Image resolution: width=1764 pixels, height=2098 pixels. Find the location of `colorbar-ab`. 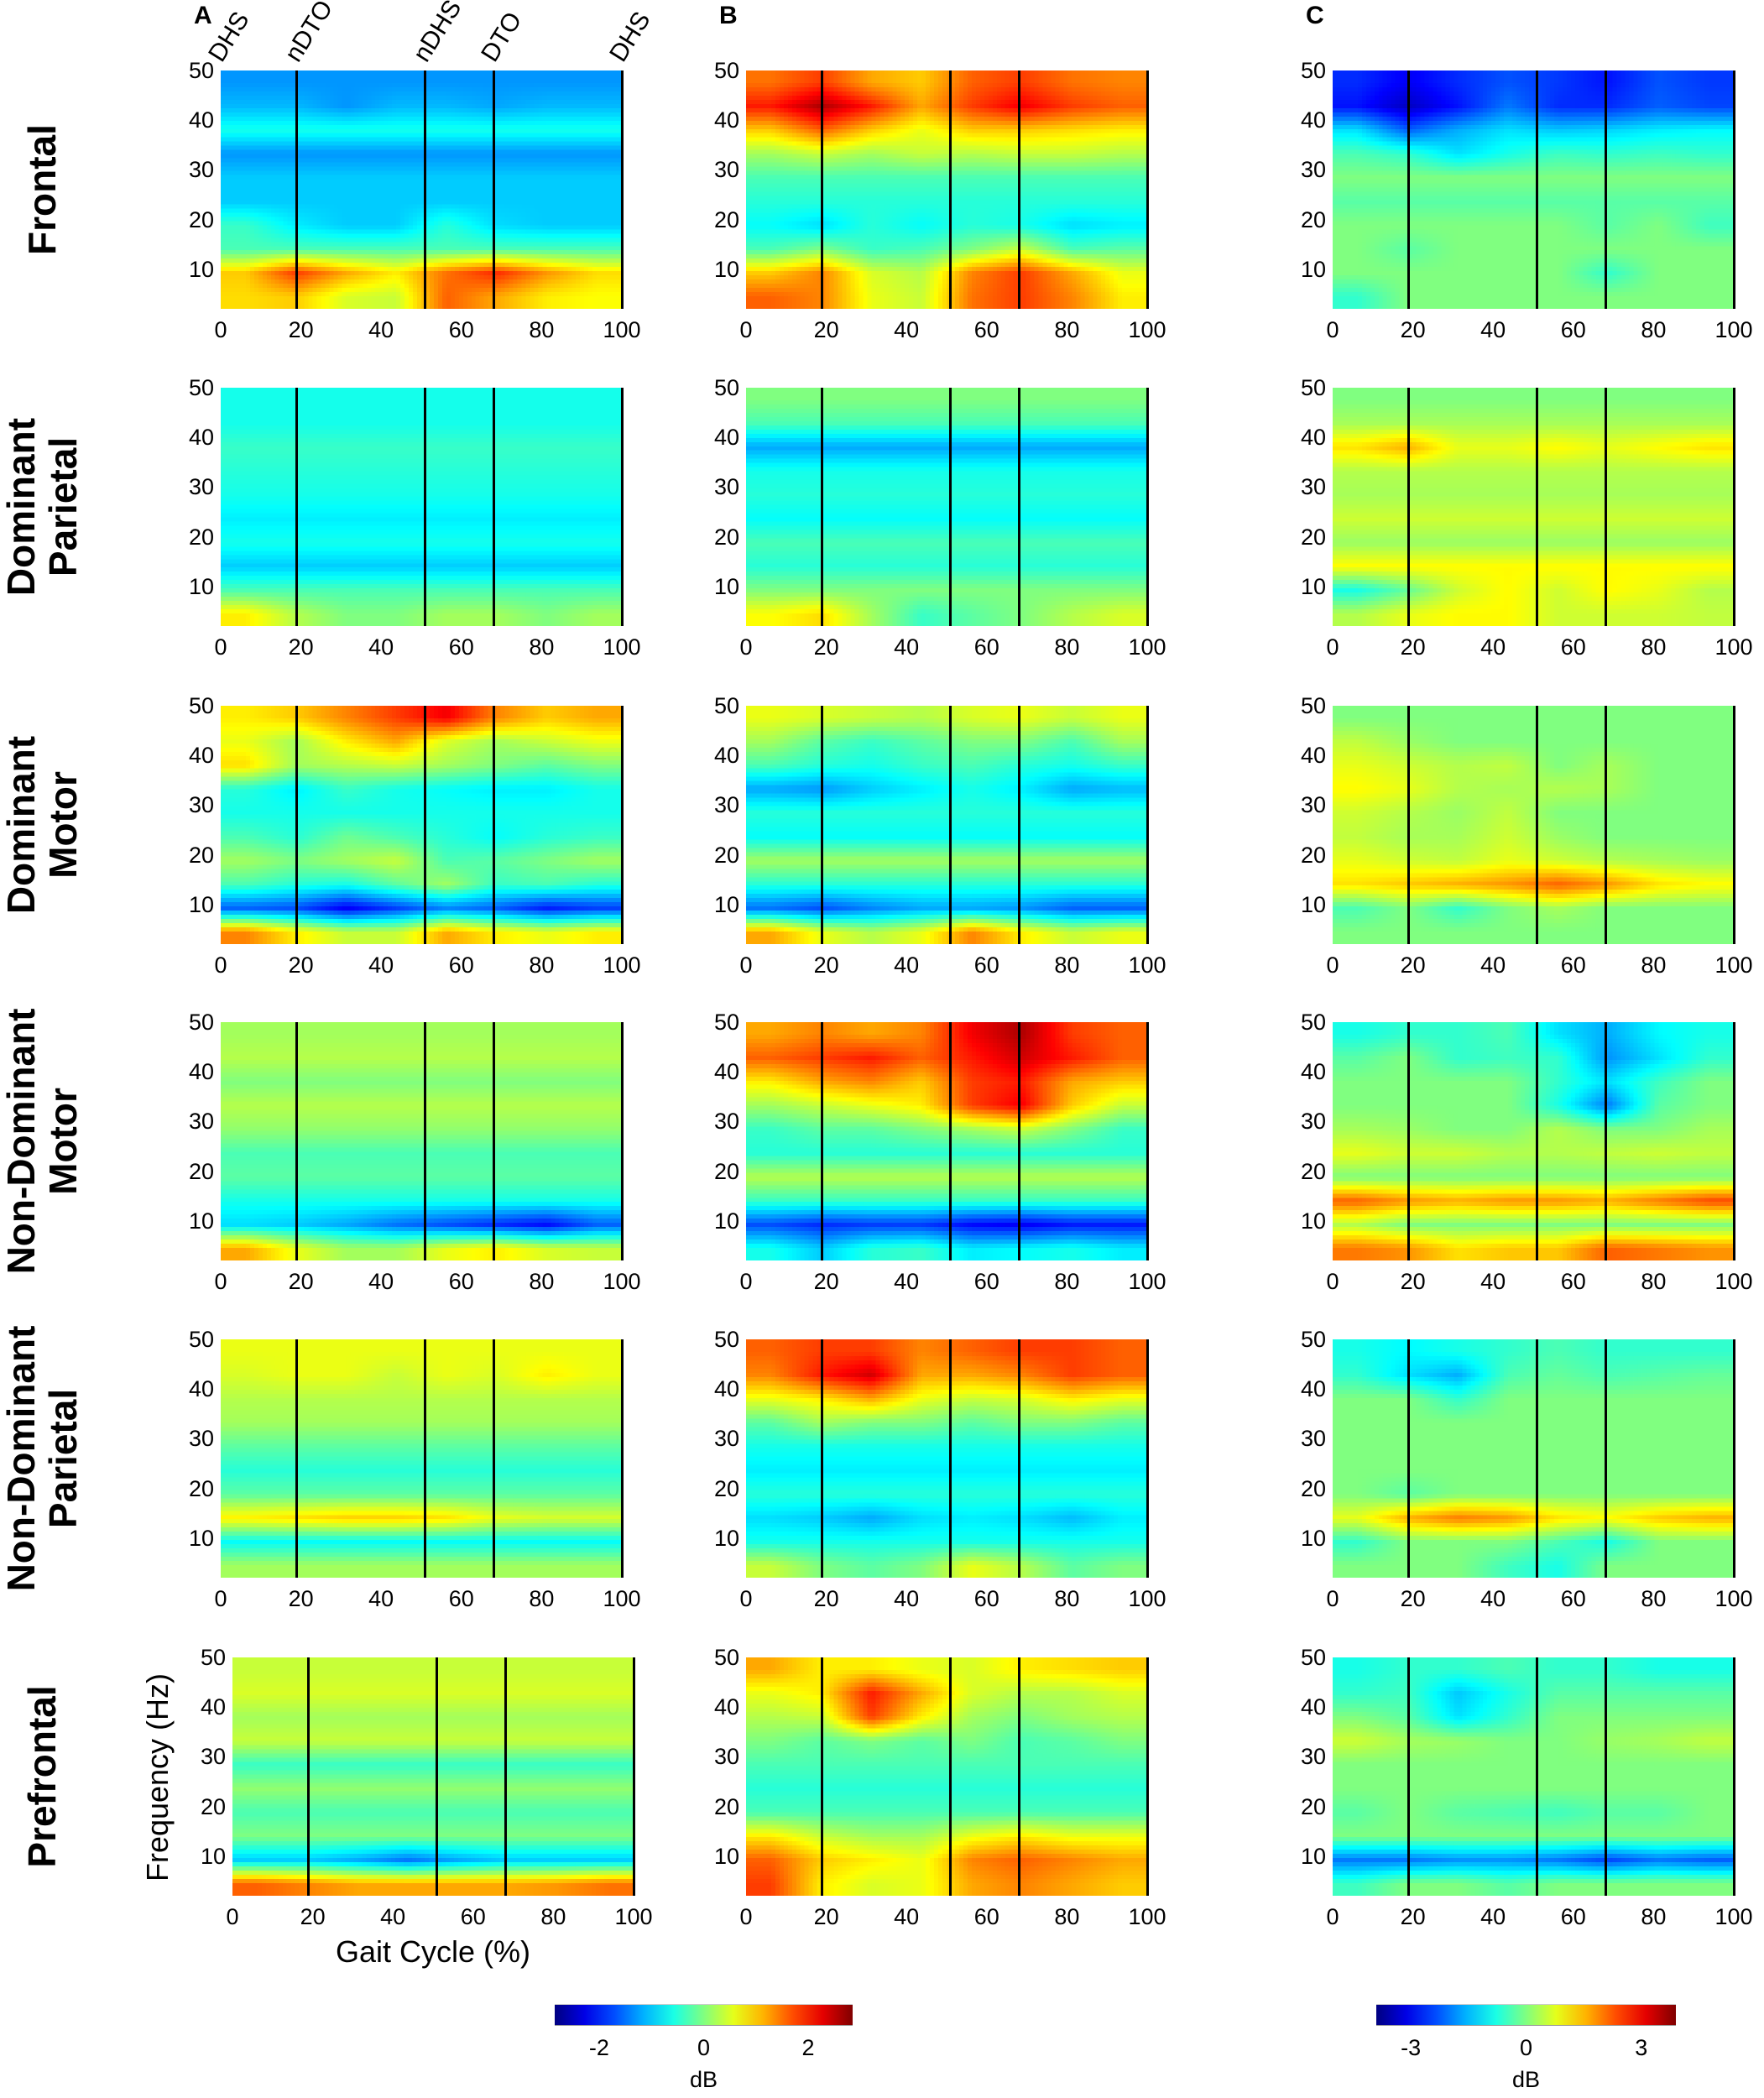

colorbar-ab is located at coordinates (704, 2015).